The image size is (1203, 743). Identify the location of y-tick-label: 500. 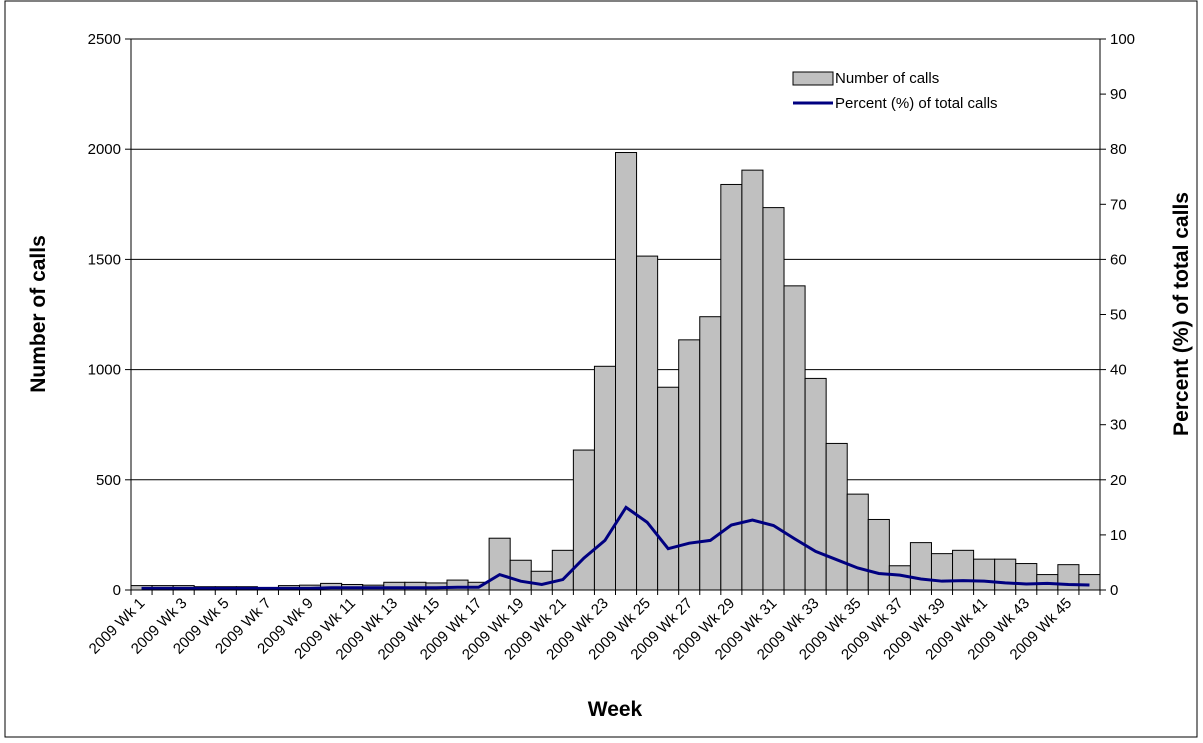
(108, 480).